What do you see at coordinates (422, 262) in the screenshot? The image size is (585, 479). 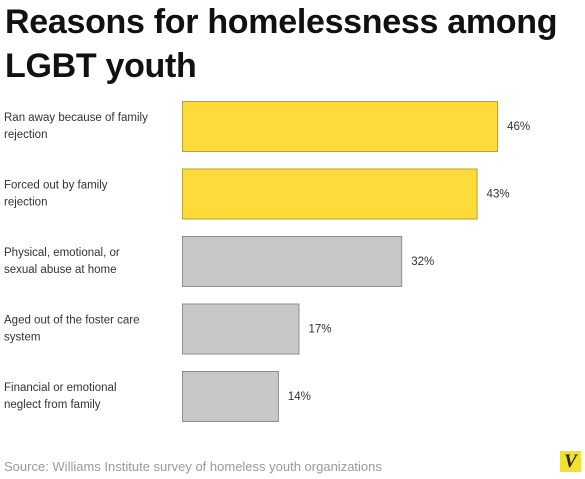 I see `data-label: 32%` at bounding box center [422, 262].